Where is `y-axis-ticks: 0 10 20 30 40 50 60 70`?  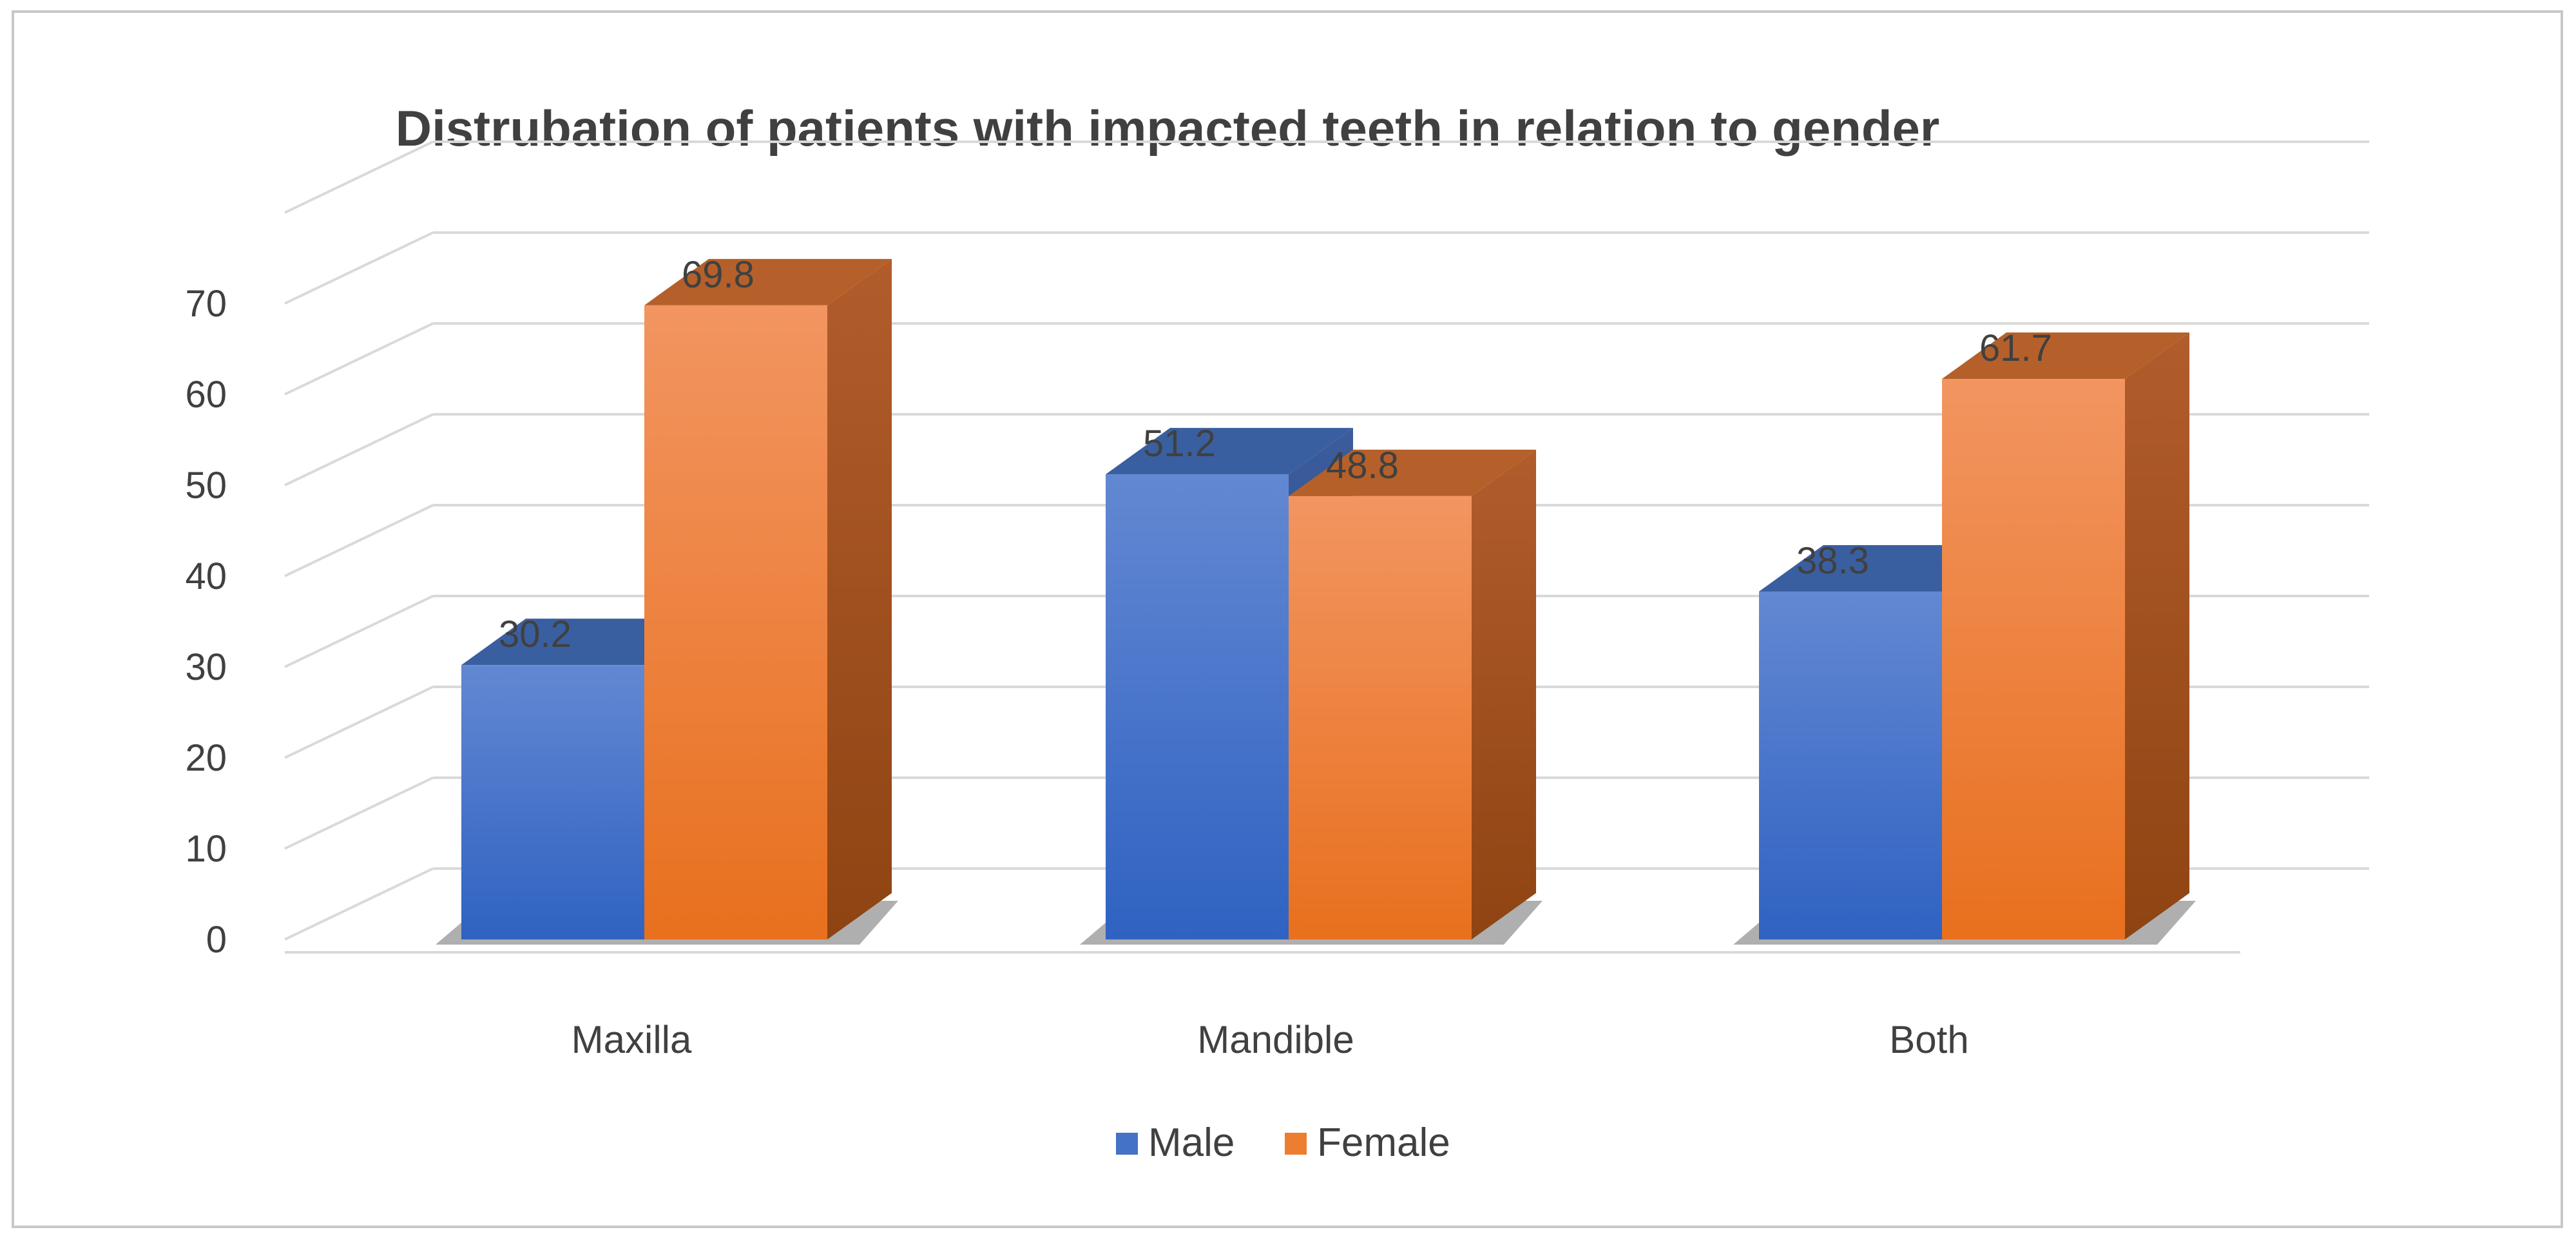 y-axis-ticks: 0 10 20 30 40 50 60 70 is located at coordinates (206, 622).